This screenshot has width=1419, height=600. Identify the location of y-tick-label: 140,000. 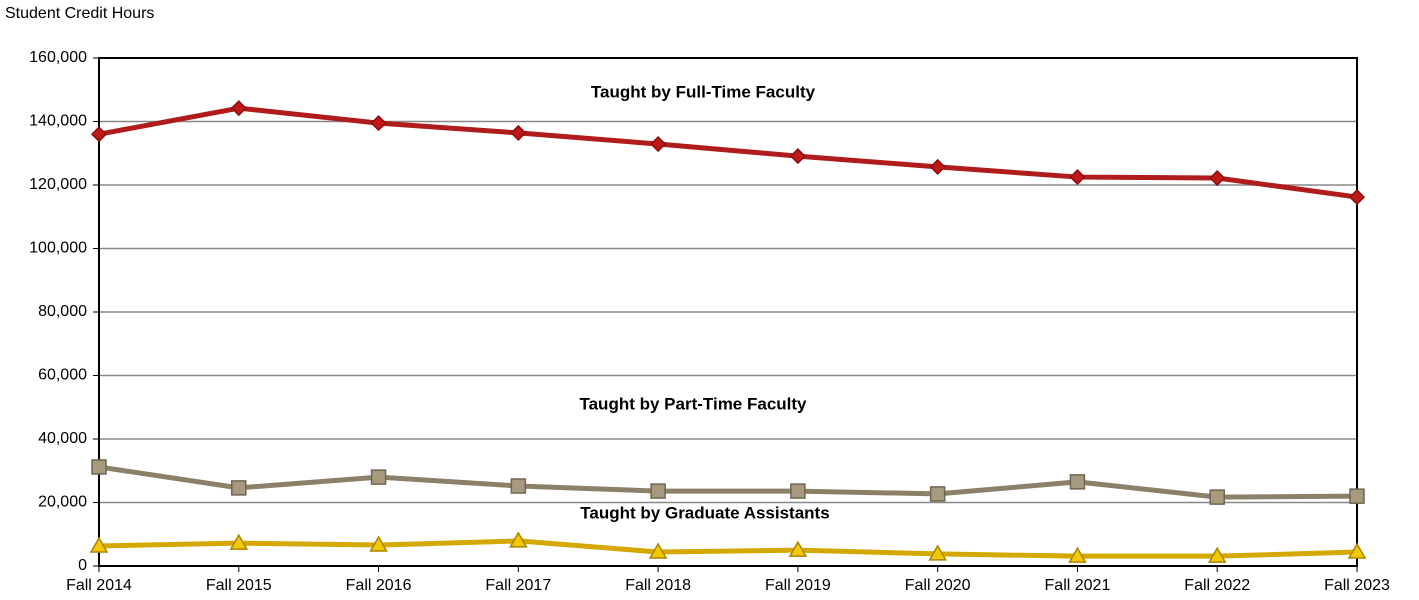
(58, 121).